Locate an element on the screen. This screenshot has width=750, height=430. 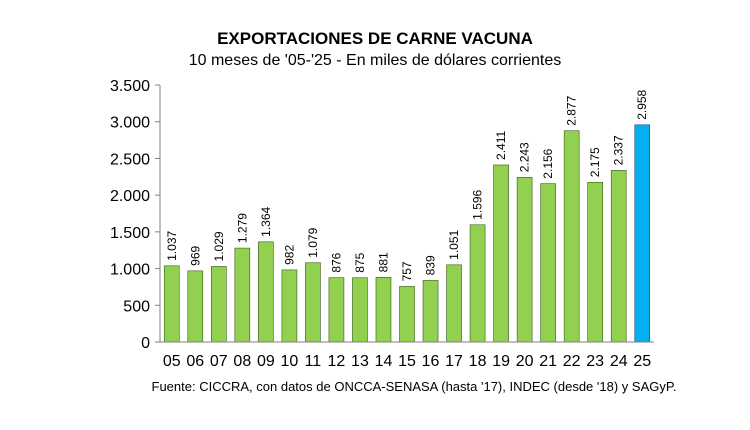
data-label-09: 1.364 is located at coordinates (266, 221).